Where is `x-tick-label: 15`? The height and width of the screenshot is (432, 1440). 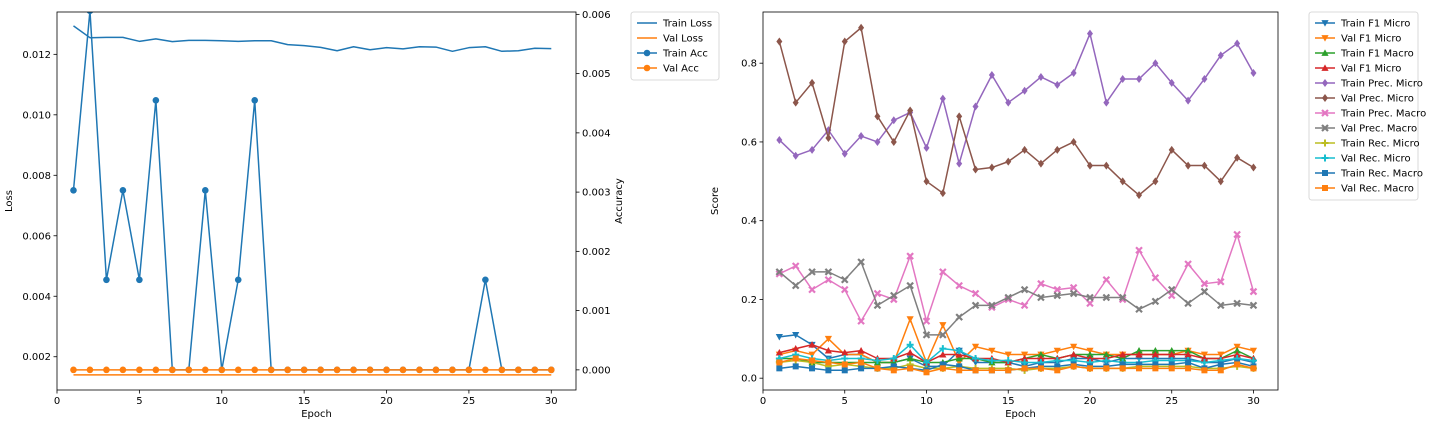
x-tick-label: 15 is located at coordinates (304, 401).